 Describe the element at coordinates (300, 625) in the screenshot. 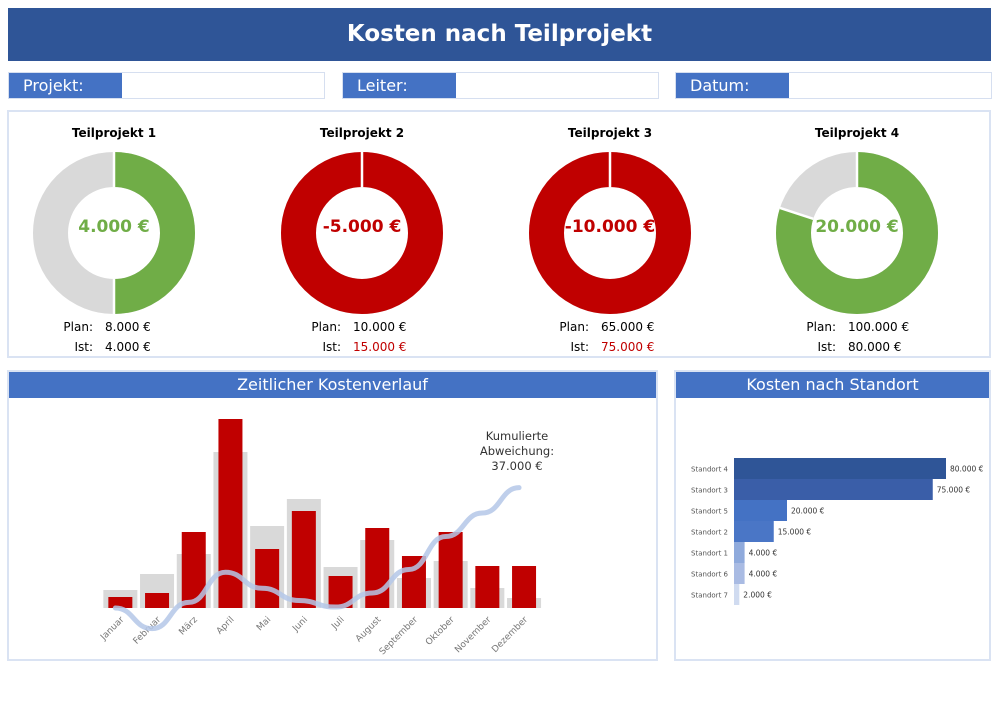

I see `month-tick-label: Juni` at that location.